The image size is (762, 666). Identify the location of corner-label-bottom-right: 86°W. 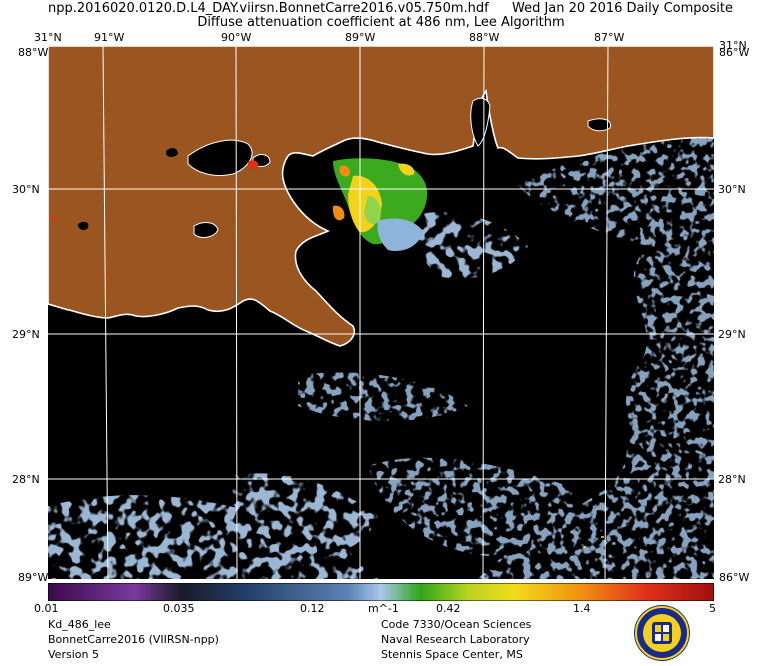
(734, 577).